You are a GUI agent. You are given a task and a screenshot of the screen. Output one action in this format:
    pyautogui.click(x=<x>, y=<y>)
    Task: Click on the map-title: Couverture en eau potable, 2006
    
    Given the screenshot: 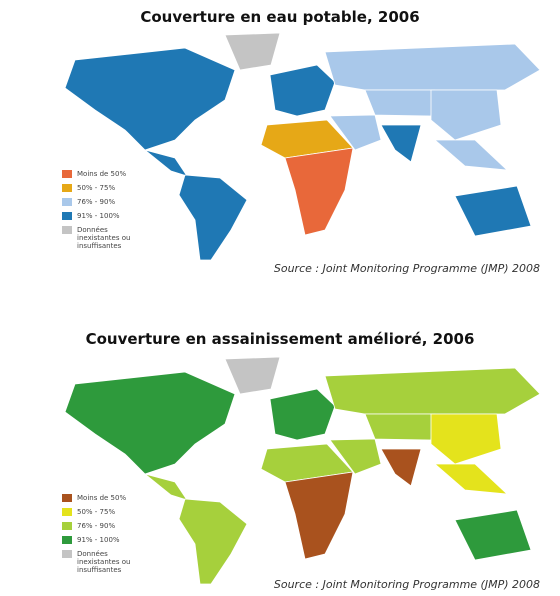 What is the action you would take?
    pyautogui.click(x=280, y=17)
    